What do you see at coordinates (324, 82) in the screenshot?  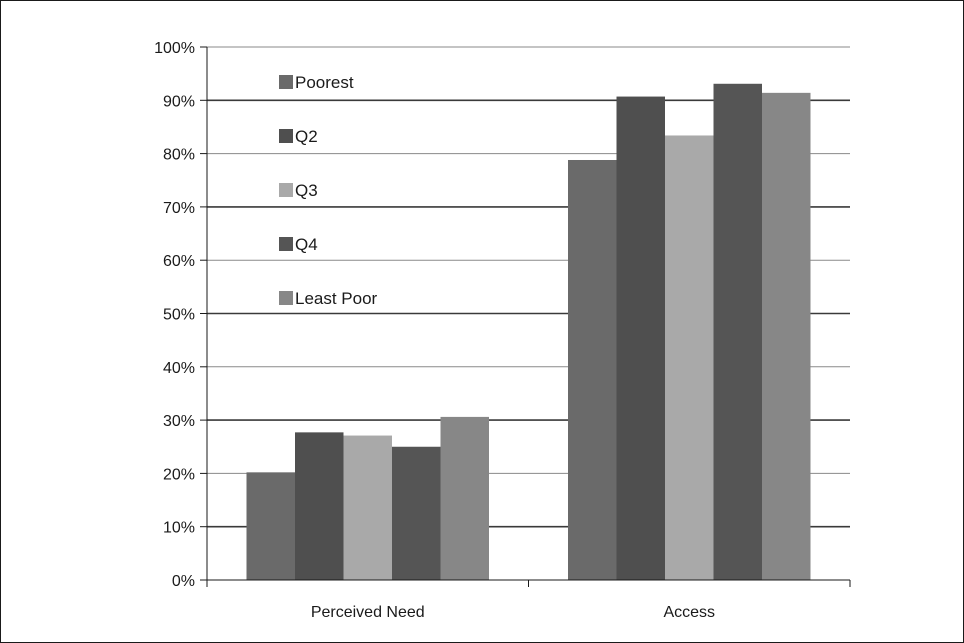 I see `legend-label: Poorest` at bounding box center [324, 82].